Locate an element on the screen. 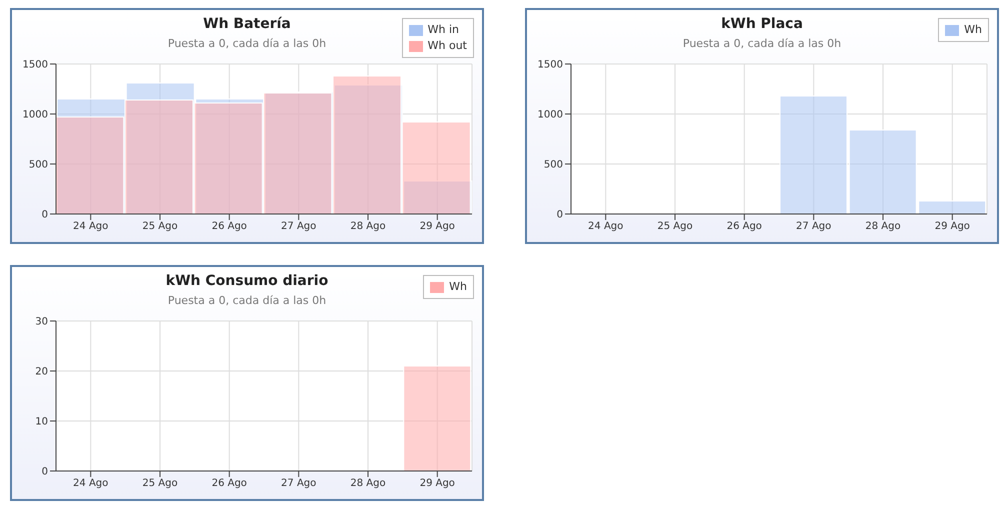  y-tick-label: 10 is located at coordinates (41, 422).